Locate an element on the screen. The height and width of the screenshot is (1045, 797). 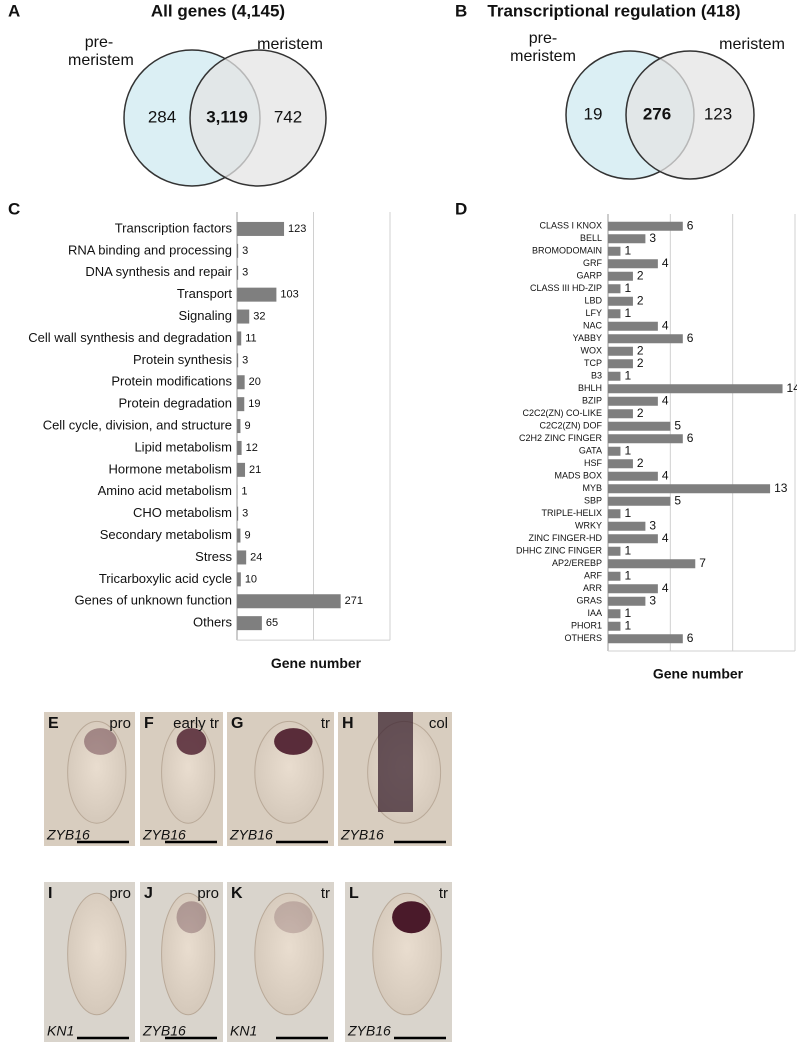
category-label: ARR is located at coordinates (593, 588).